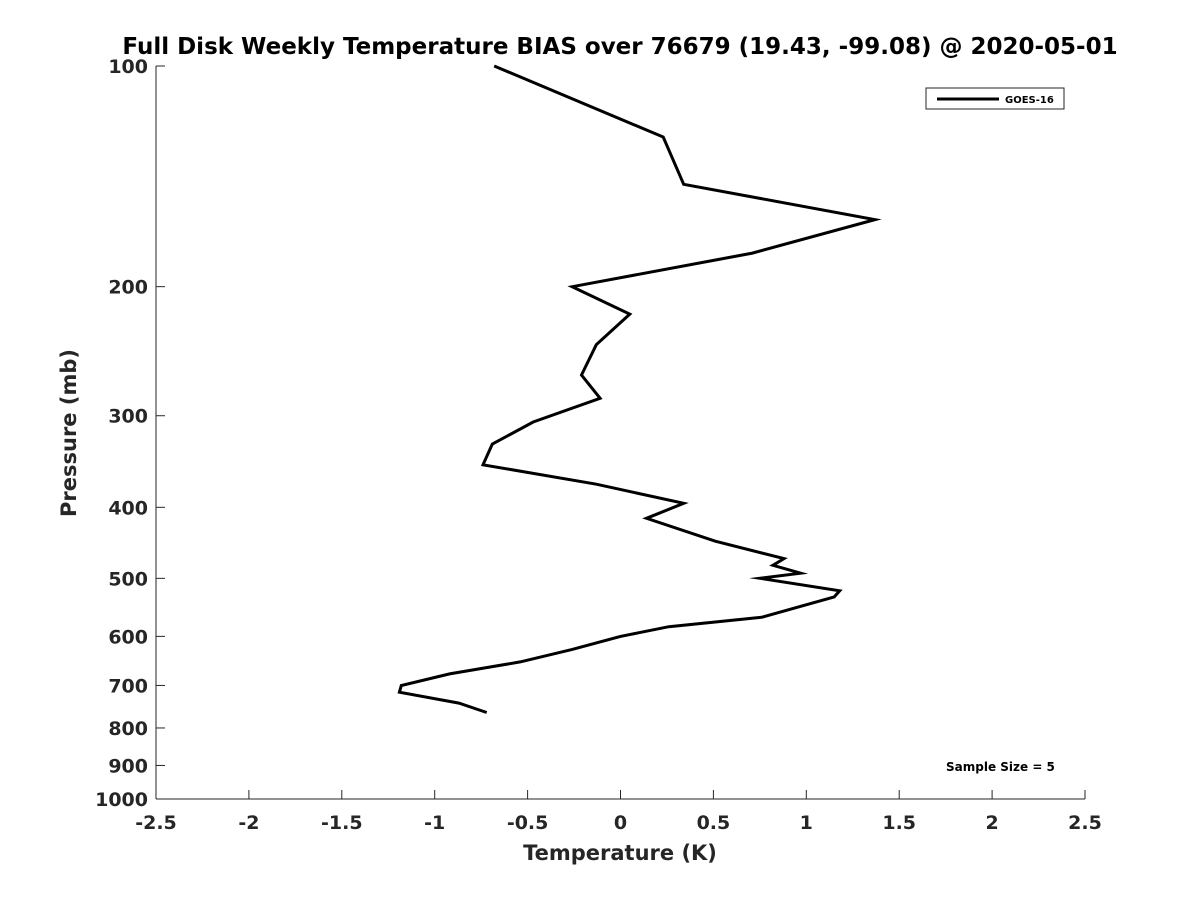 The height and width of the screenshot is (900, 1200). Describe the element at coordinates (528, 823) in the screenshot. I see `x-tick-label: -0.5` at that location.